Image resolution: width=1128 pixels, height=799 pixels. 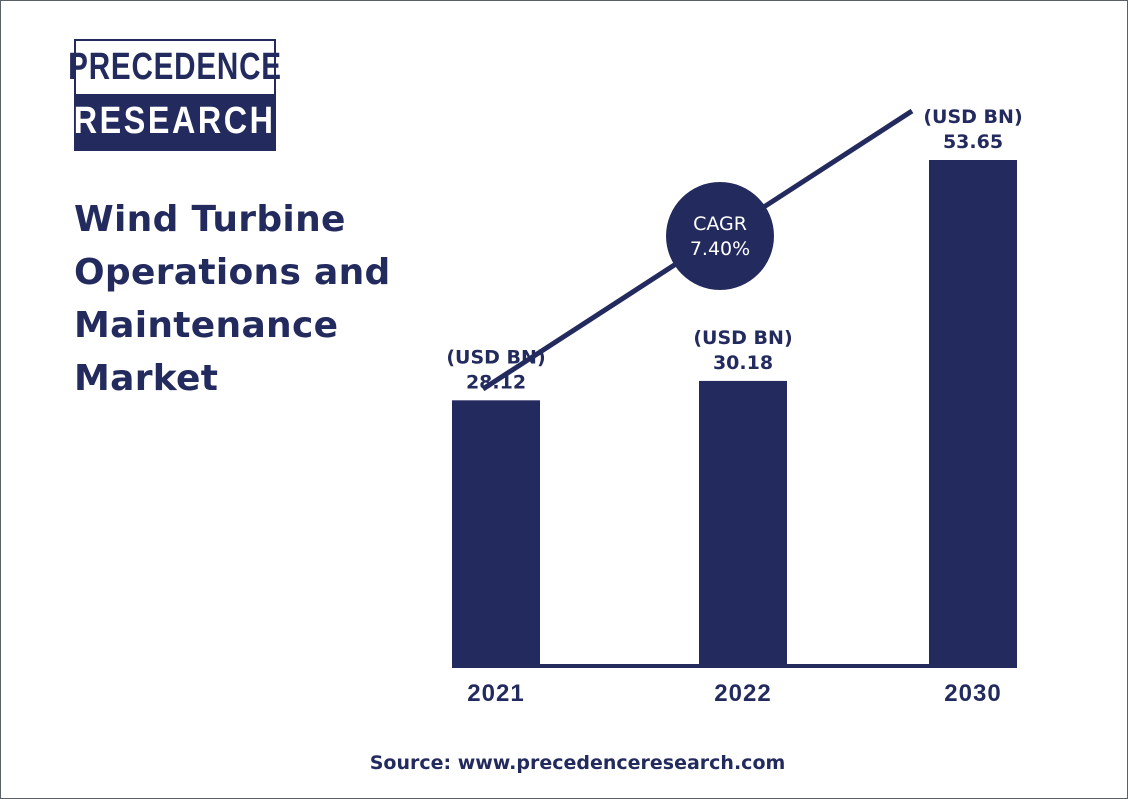 What do you see at coordinates (496, 532) in the screenshot?
I see `bar-2021` at bounding box center [496, 532].